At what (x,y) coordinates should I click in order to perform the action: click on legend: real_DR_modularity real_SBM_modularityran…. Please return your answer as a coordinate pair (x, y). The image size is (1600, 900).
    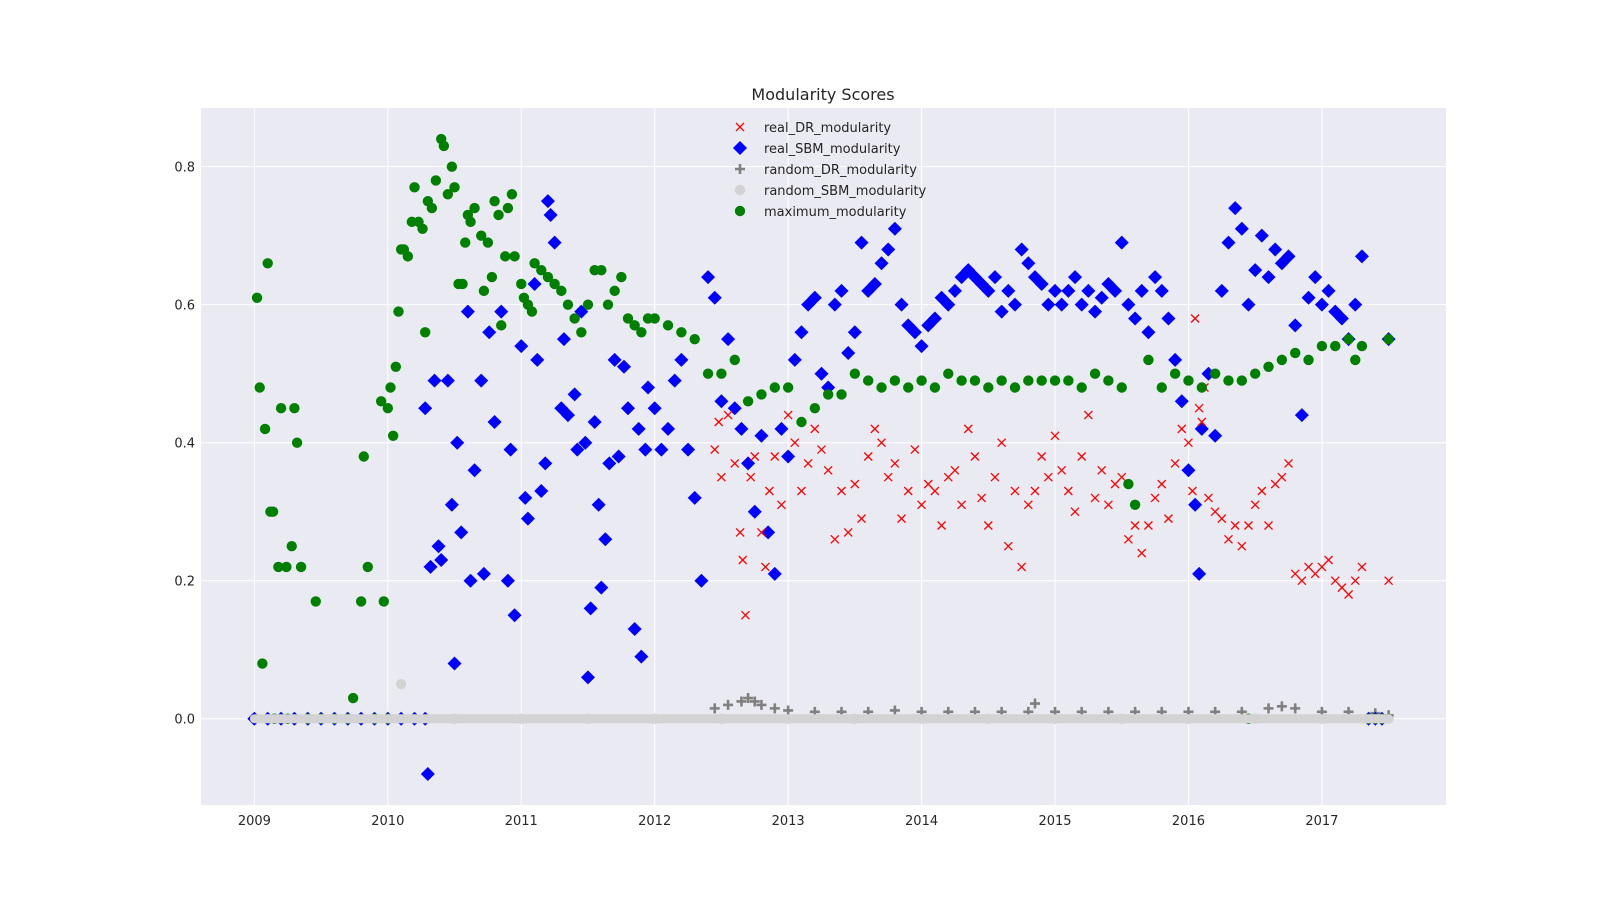
    Looking at the image, I should click on (830, 170).